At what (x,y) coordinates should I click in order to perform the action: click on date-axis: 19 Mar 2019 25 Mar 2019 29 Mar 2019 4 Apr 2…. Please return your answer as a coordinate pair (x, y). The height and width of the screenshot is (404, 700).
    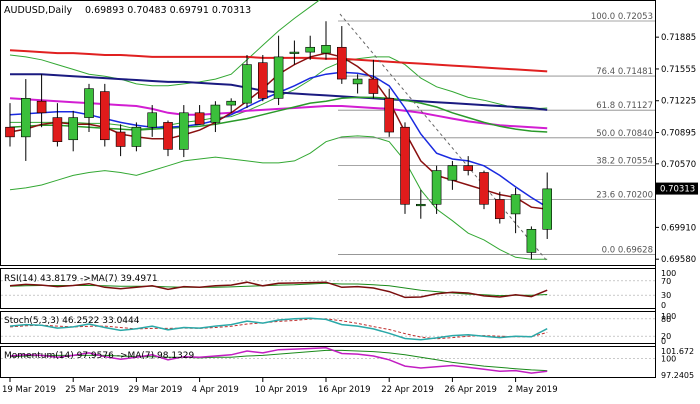
    Looking at the image, I should click on (280, 386).